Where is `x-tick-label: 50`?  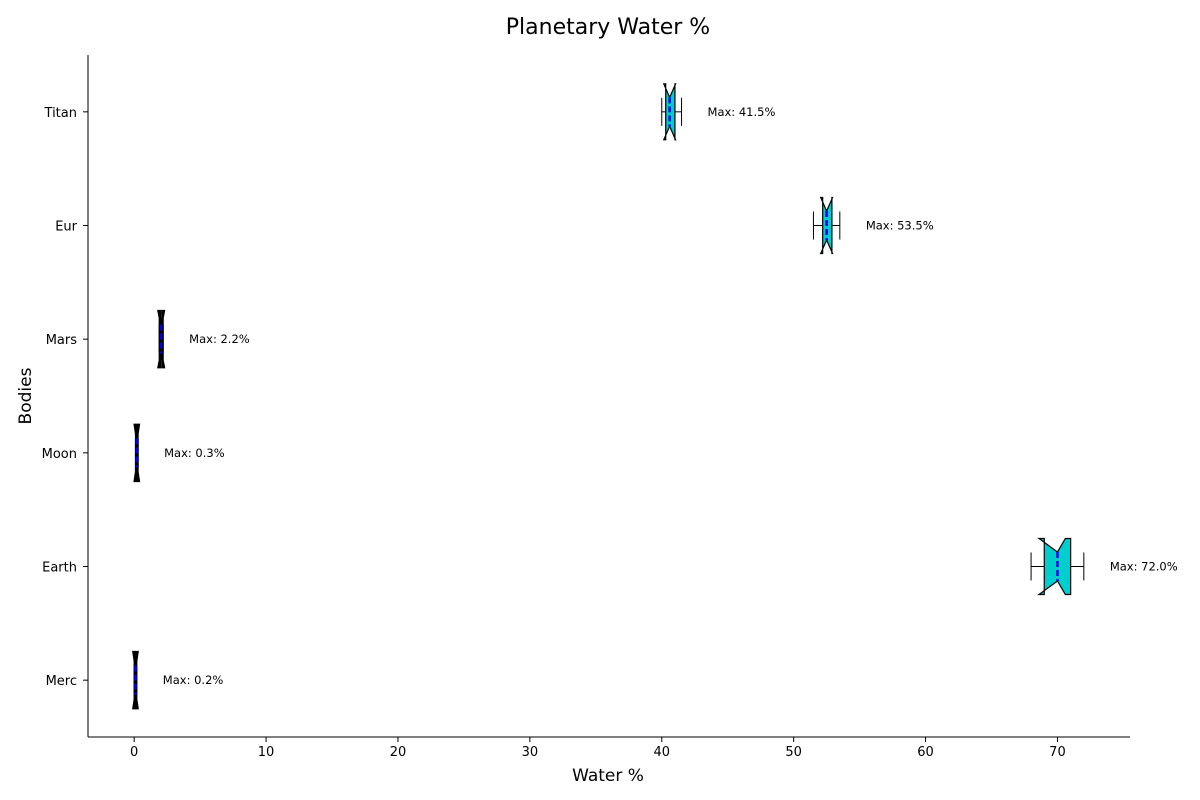 x-tick-label: 50 is located at coordinates (793, 752).